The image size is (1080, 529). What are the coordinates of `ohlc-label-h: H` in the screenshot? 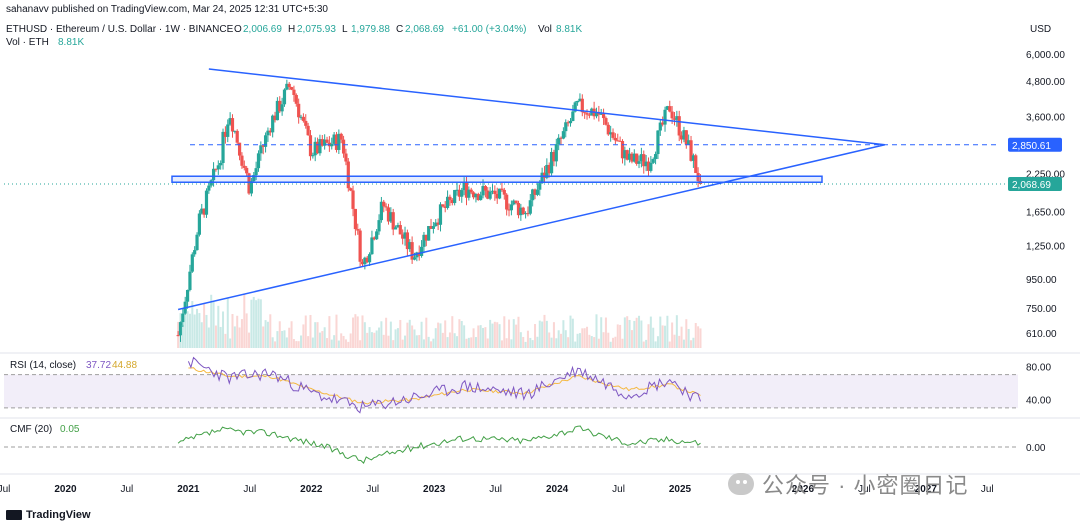 It's located at (291, 29).